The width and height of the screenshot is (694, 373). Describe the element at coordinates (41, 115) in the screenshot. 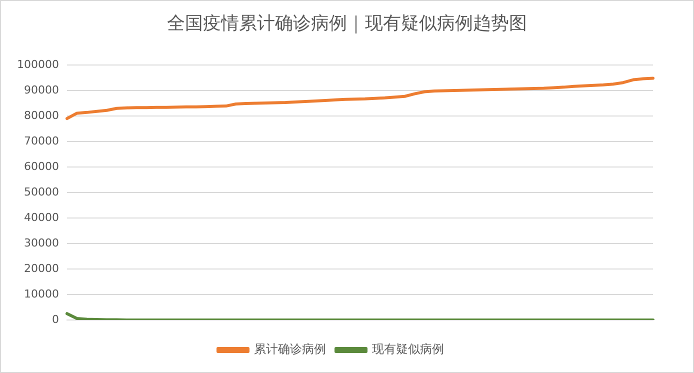

I see `y-tick-label: 80000` at that location.